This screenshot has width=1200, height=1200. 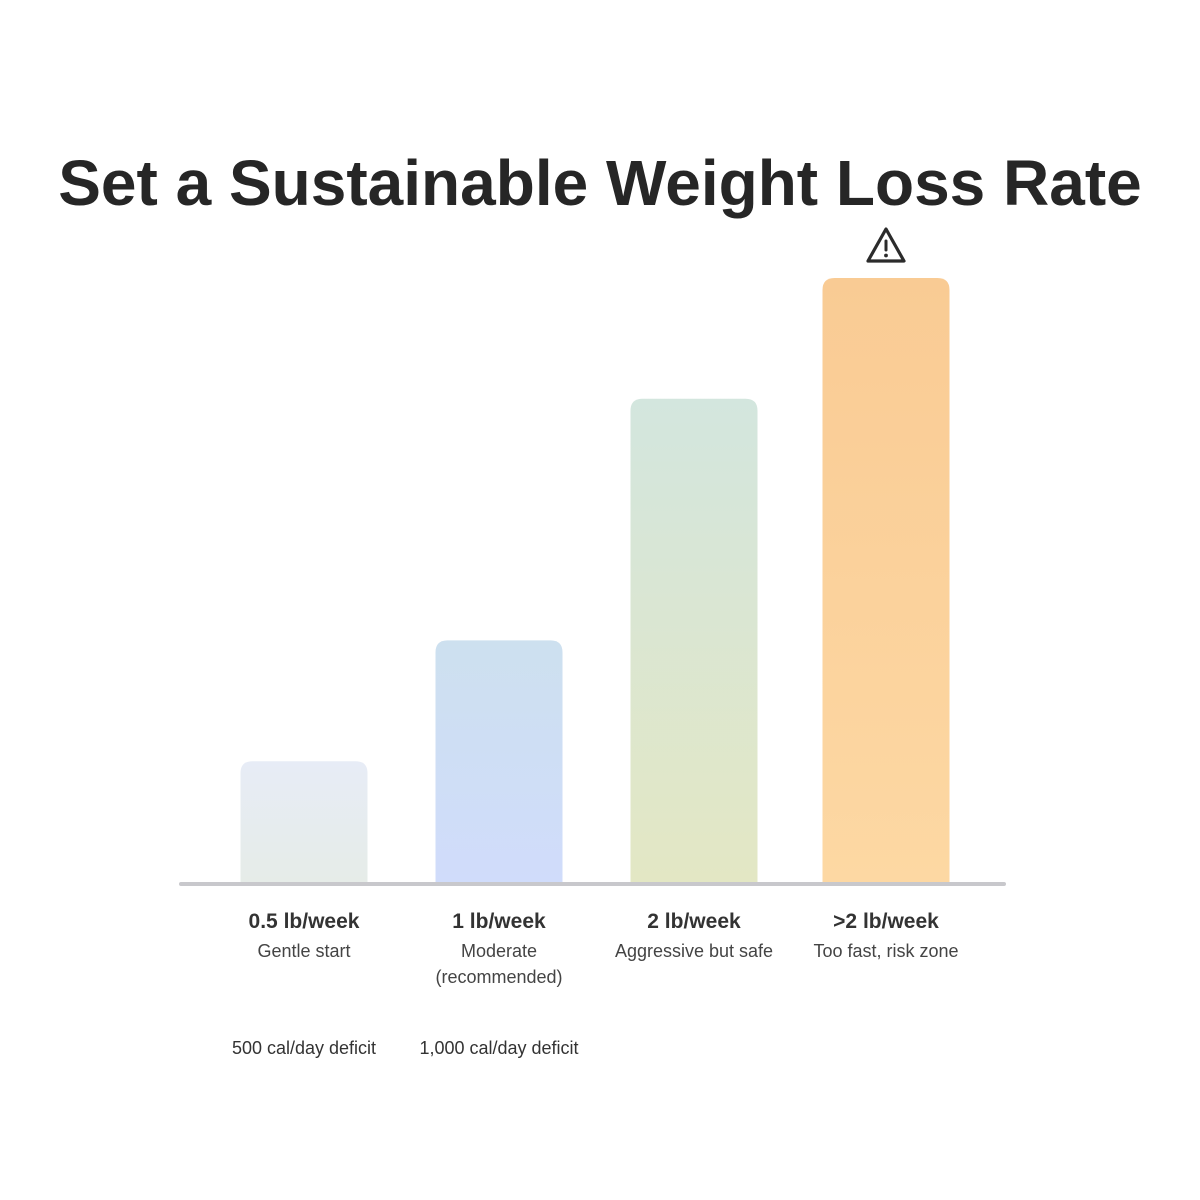 What do you see at coordinates (886, 245) in the screenshot?
I see `warning-triangle-icon` at bounding box center [886, 245].